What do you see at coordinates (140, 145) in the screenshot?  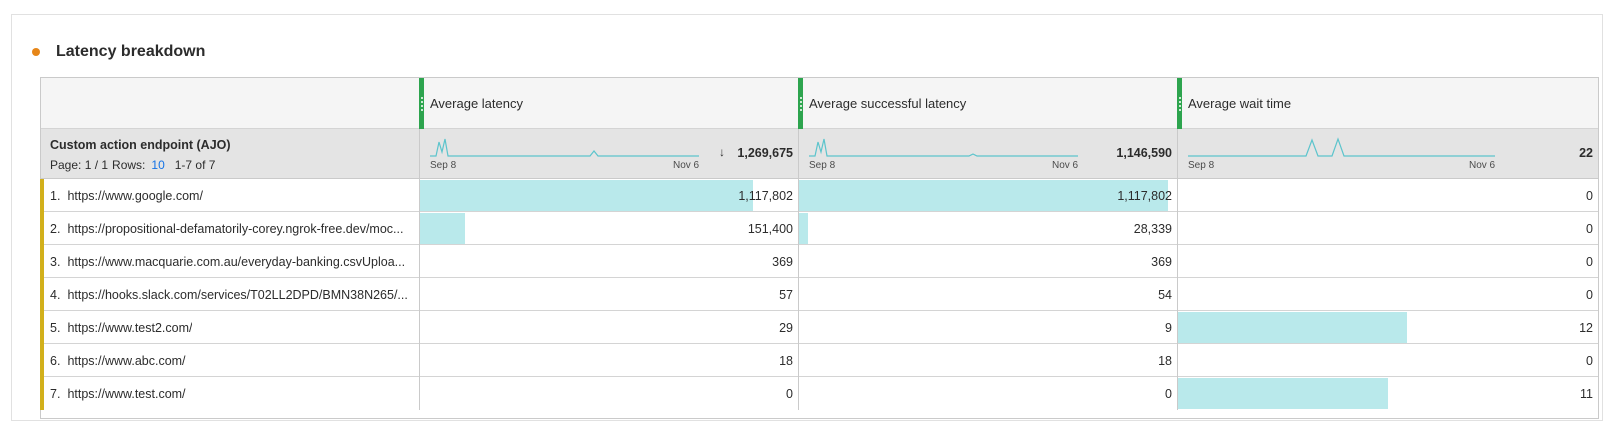 I see `dimension-title: Custom action endpoint (AJO)` at bounding box center [140, 145].